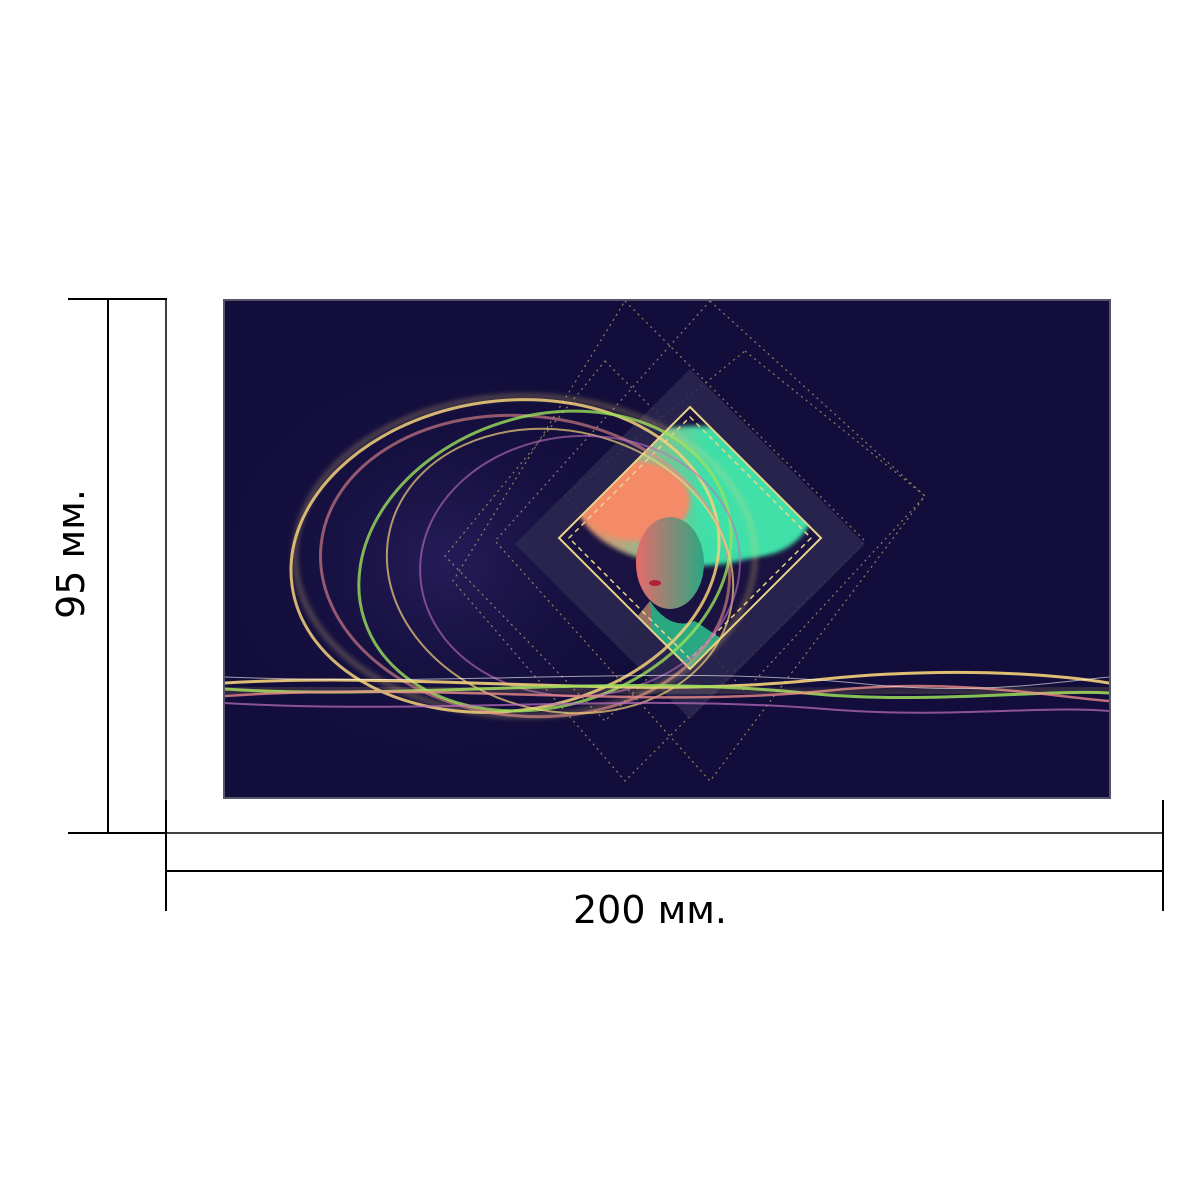 The width and height of the screenshot is (1200, 1200). Describe the element at coordinates (650, 910) in the screenshot. I see `width-label: 200 мм.` at that location.